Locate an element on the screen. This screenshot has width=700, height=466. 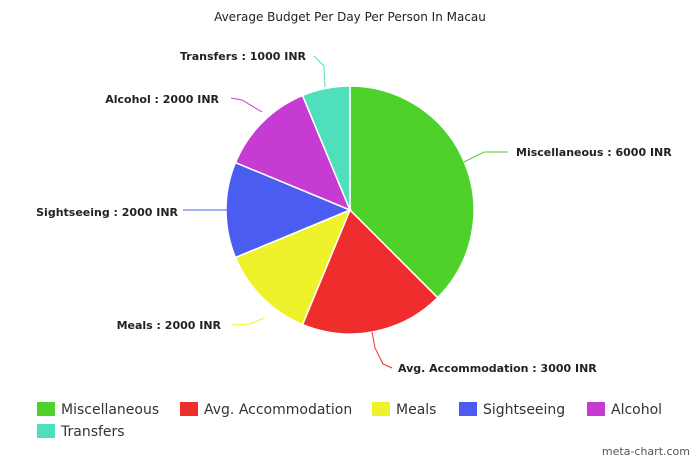
legend-item: Meals is located at coordinates (404, 410).